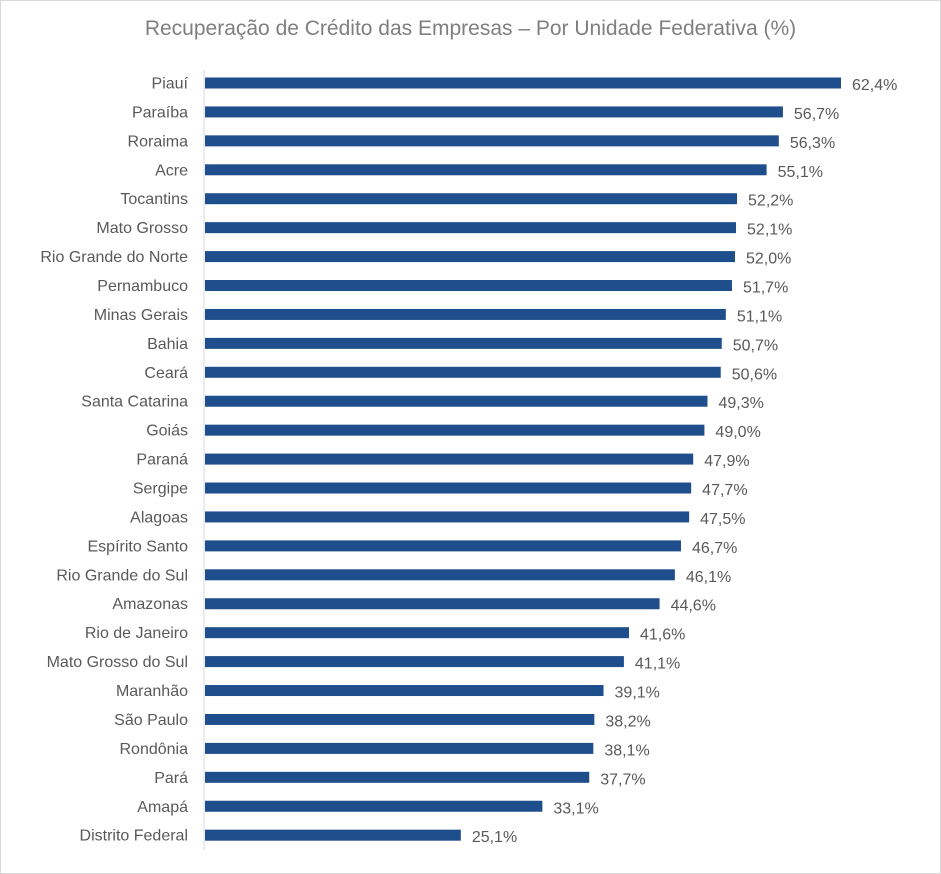 This screenshot has width=941, height=874. Describe the element at coordinates (160, 489) in the screenshot. I see `category-label: Sergipe` at that location.